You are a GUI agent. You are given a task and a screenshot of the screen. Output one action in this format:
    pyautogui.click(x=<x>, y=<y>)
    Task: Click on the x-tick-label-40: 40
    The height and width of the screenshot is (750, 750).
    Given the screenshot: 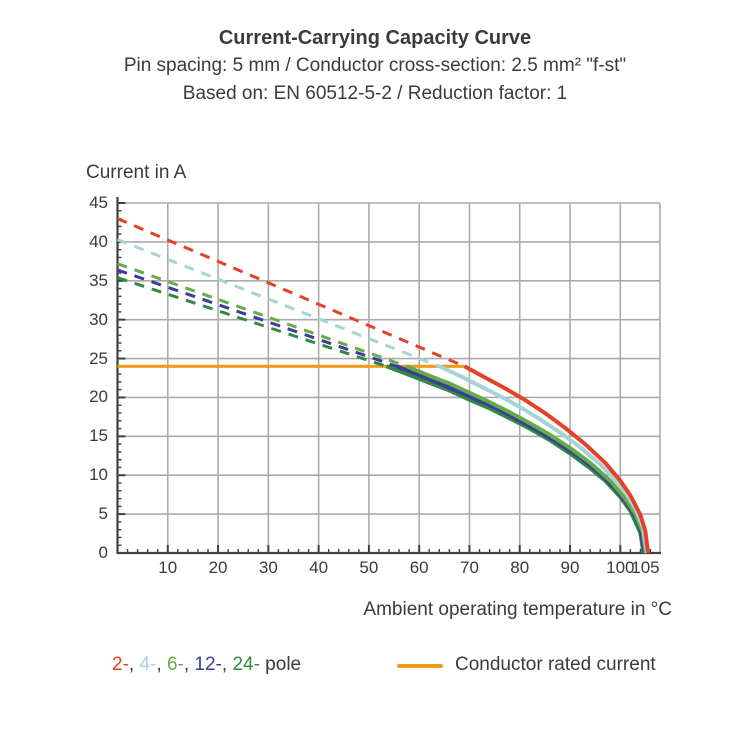 What is the action you would take?
    pyautogui.click(x=319, y=567)
    